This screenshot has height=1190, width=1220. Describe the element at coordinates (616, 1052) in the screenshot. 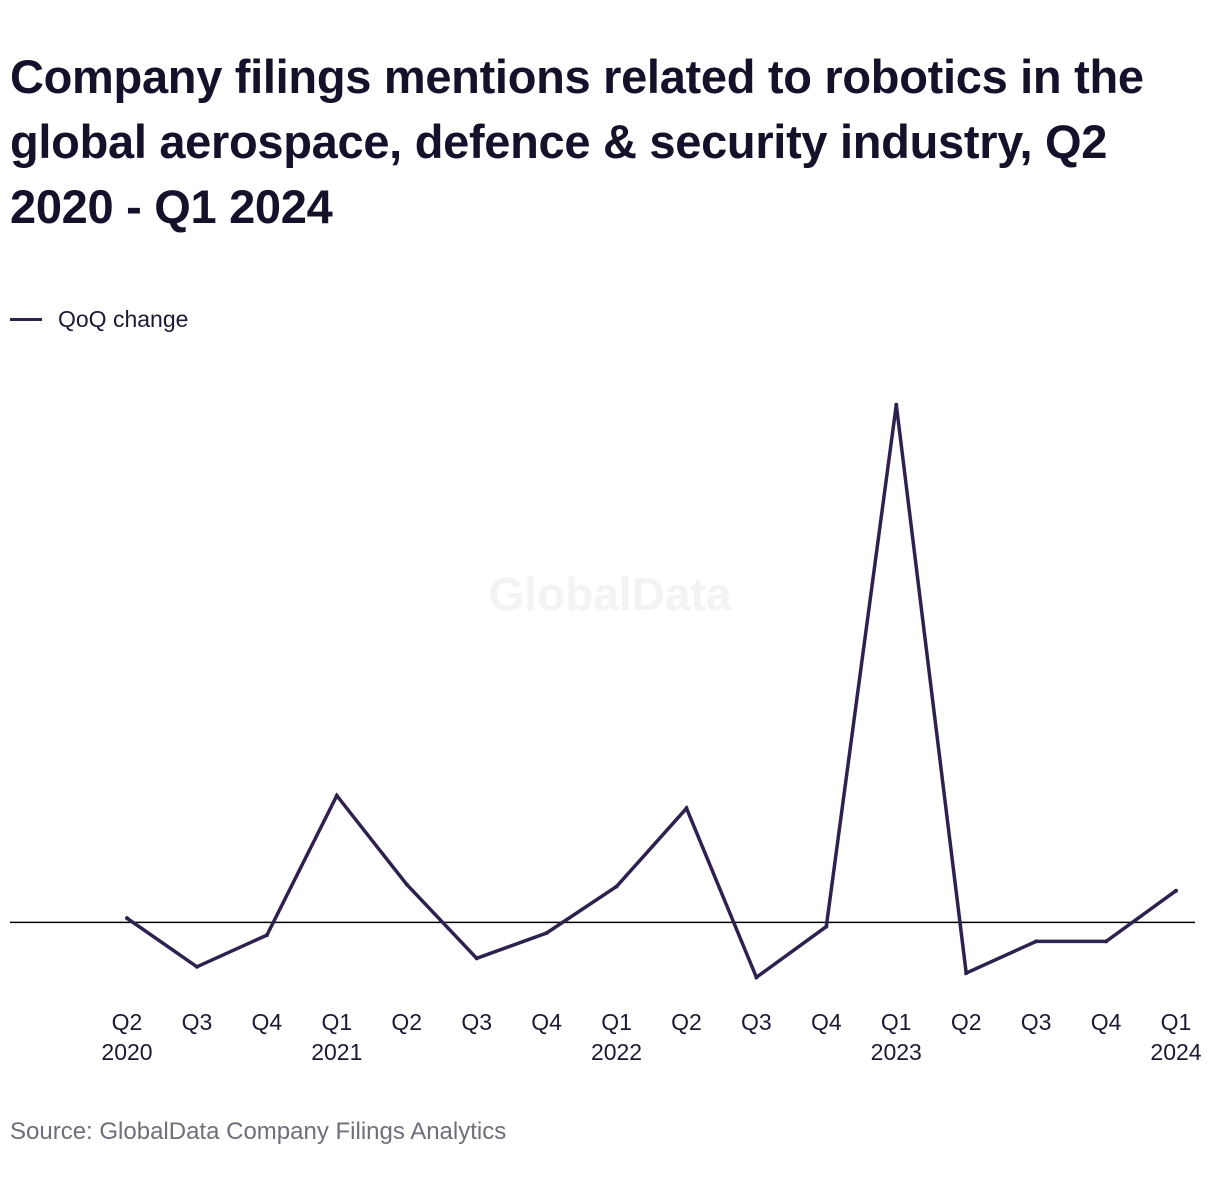

I see `x-tick-year-label: 2022` at that location.